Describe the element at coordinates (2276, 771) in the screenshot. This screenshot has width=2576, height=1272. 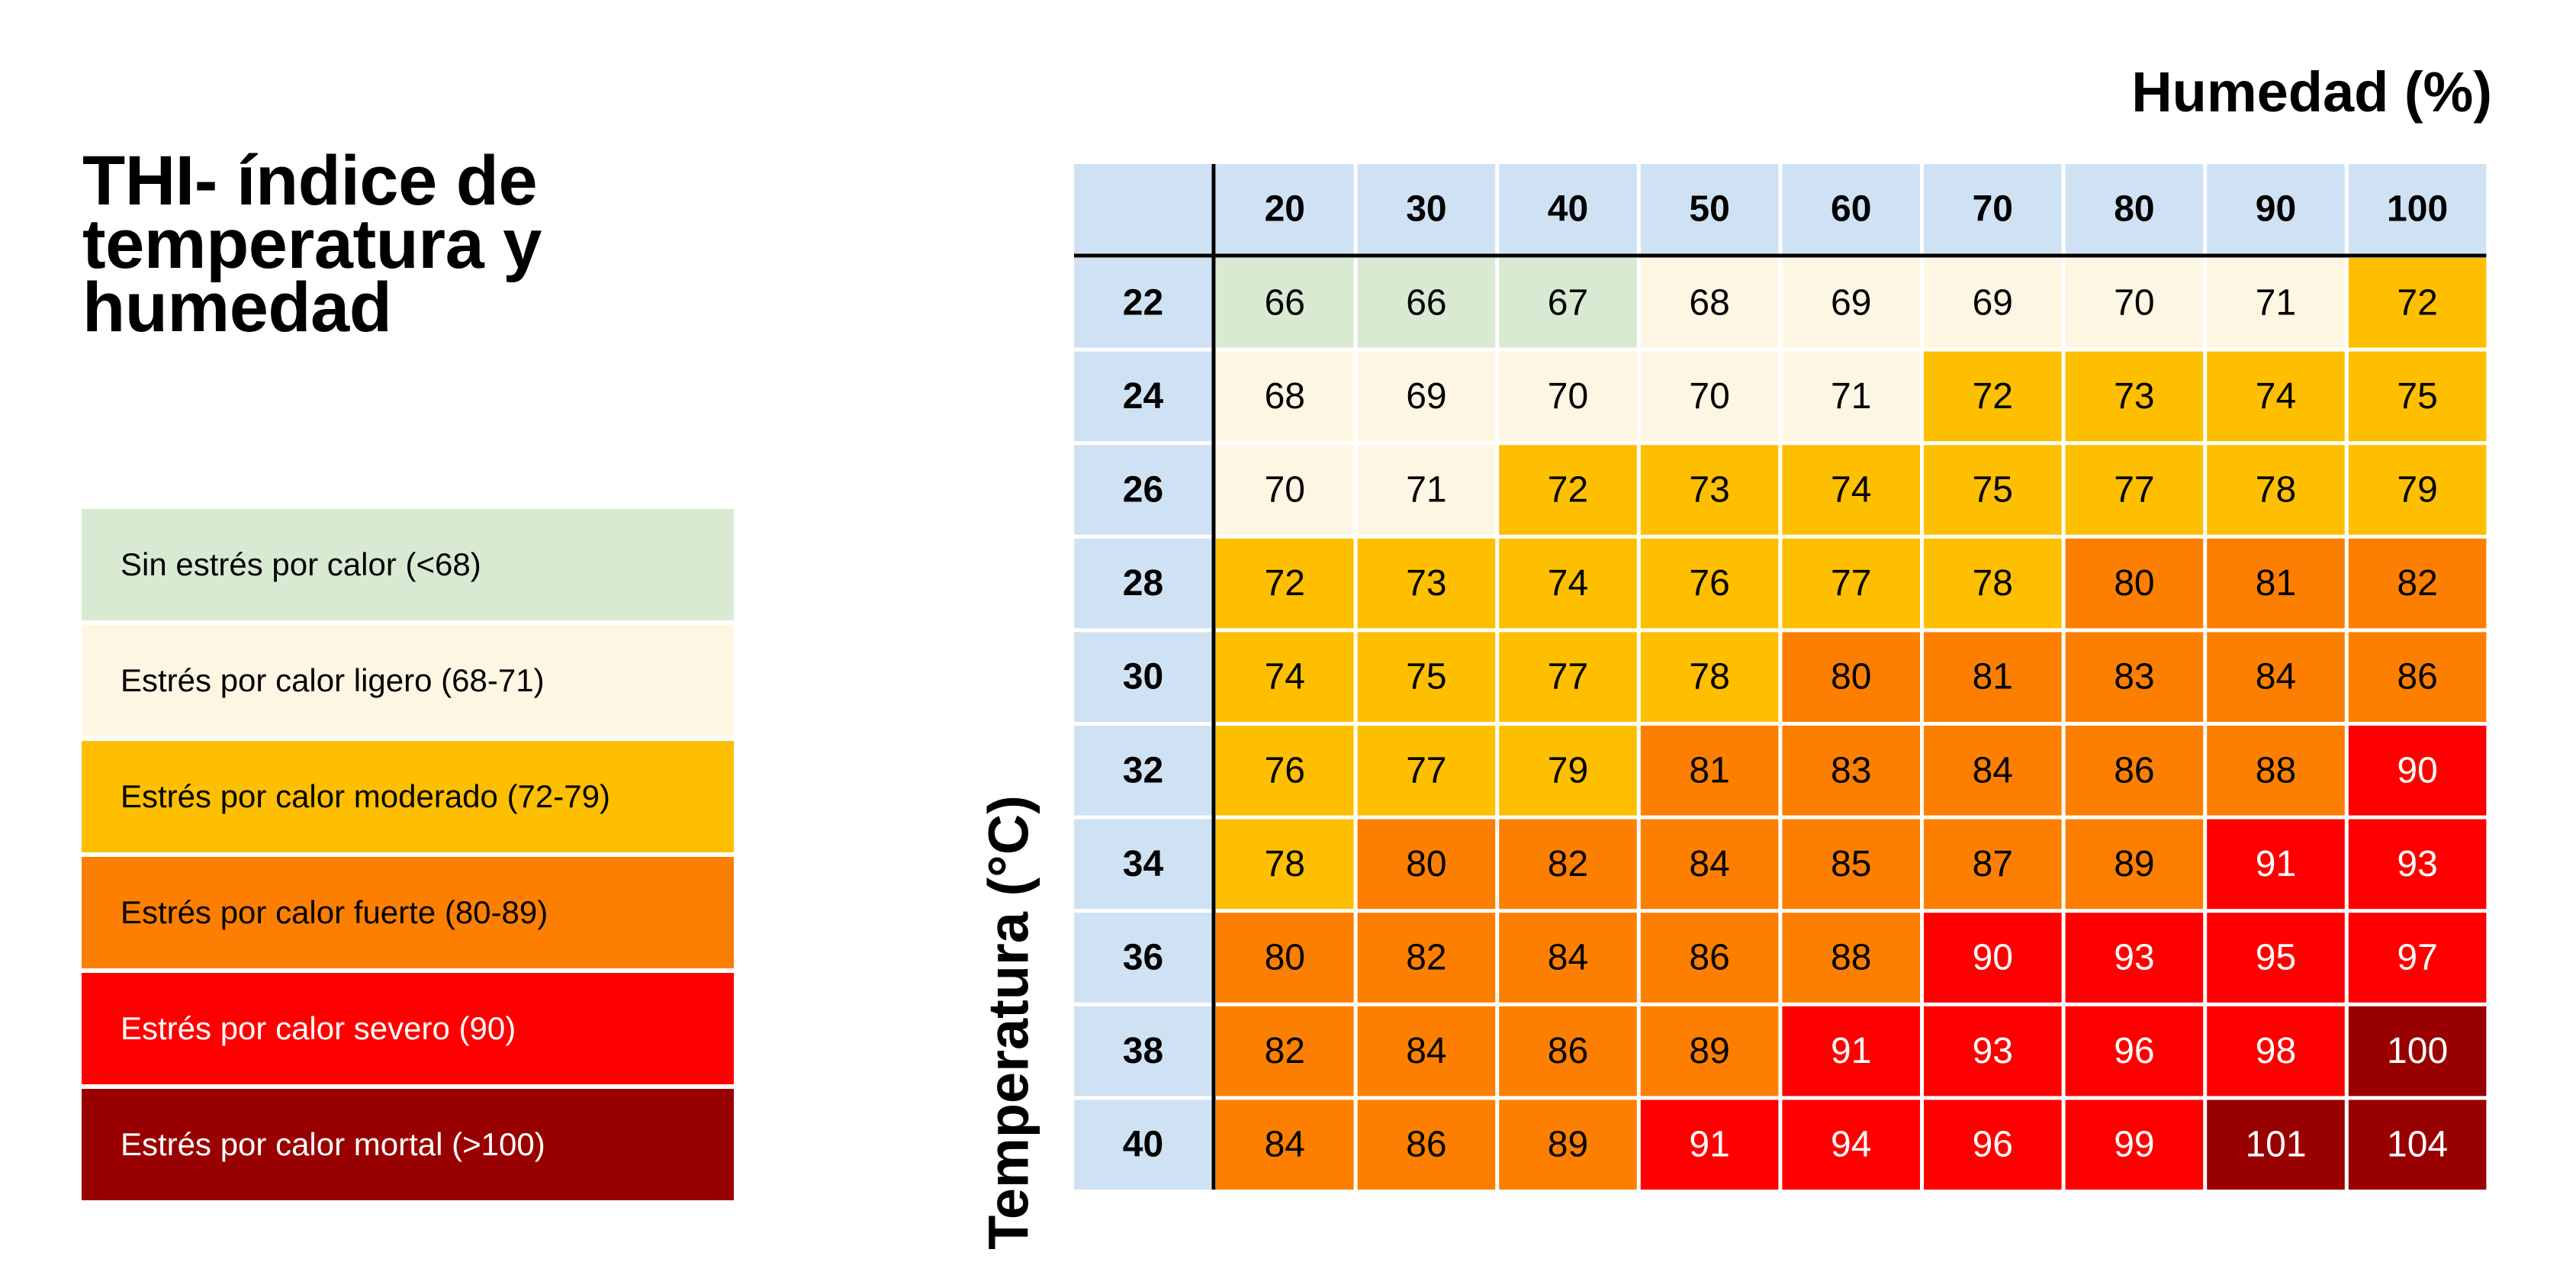
I see `heatmap-cell-value: 88` at that location.